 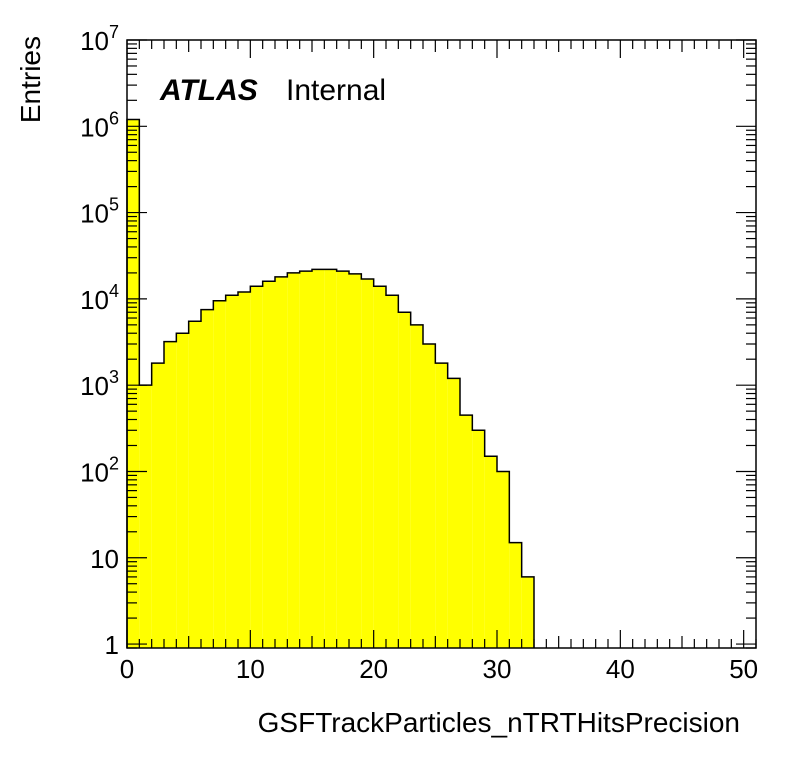 What do you see at coordinates (208, 90) in the screenshot?
I see `atlas-label: ATLAS` at bounding box center [208, 90].